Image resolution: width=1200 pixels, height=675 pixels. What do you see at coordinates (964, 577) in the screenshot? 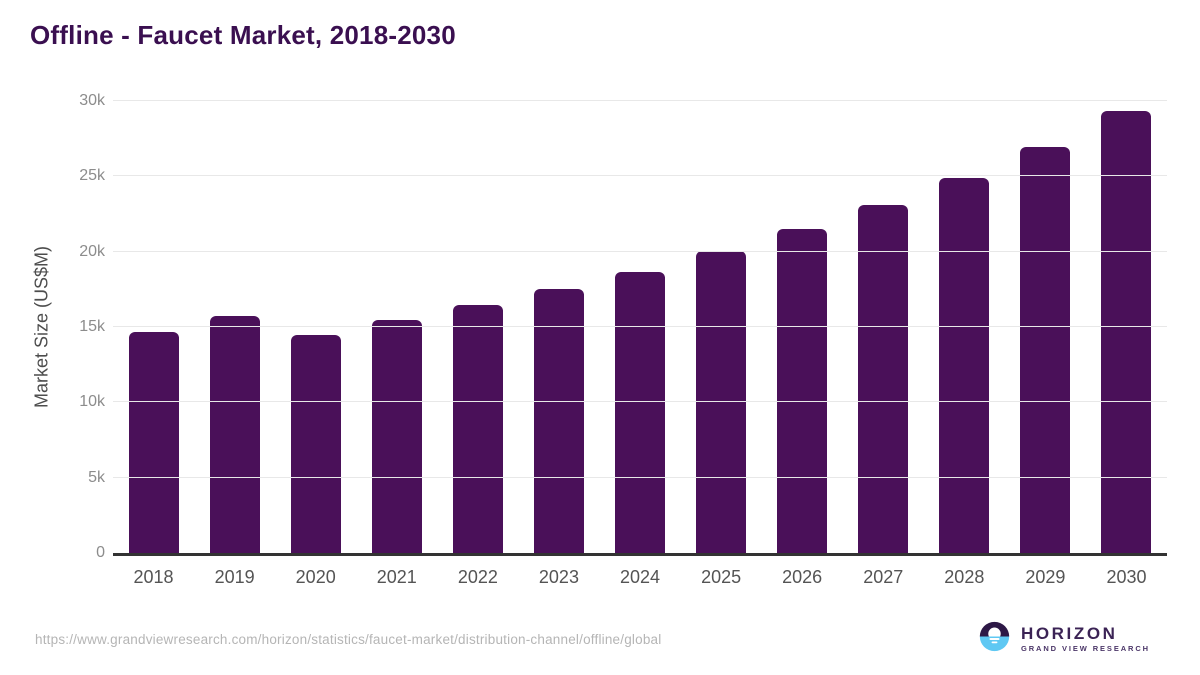
I see `x-tick-label-2028: 2028` at bounding box center [964, 577].